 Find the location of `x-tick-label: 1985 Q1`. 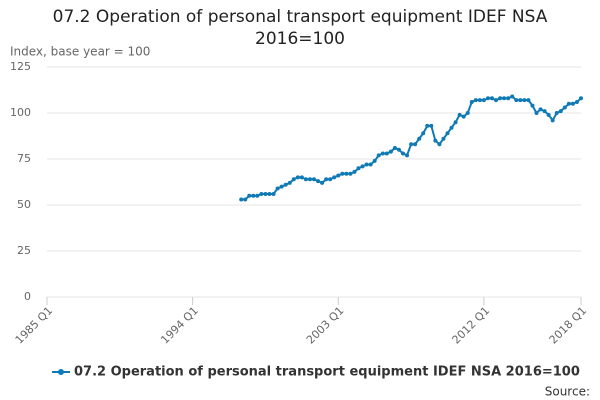

x-tick-label: 1985 Q1 is located at coordinates (34, 325).